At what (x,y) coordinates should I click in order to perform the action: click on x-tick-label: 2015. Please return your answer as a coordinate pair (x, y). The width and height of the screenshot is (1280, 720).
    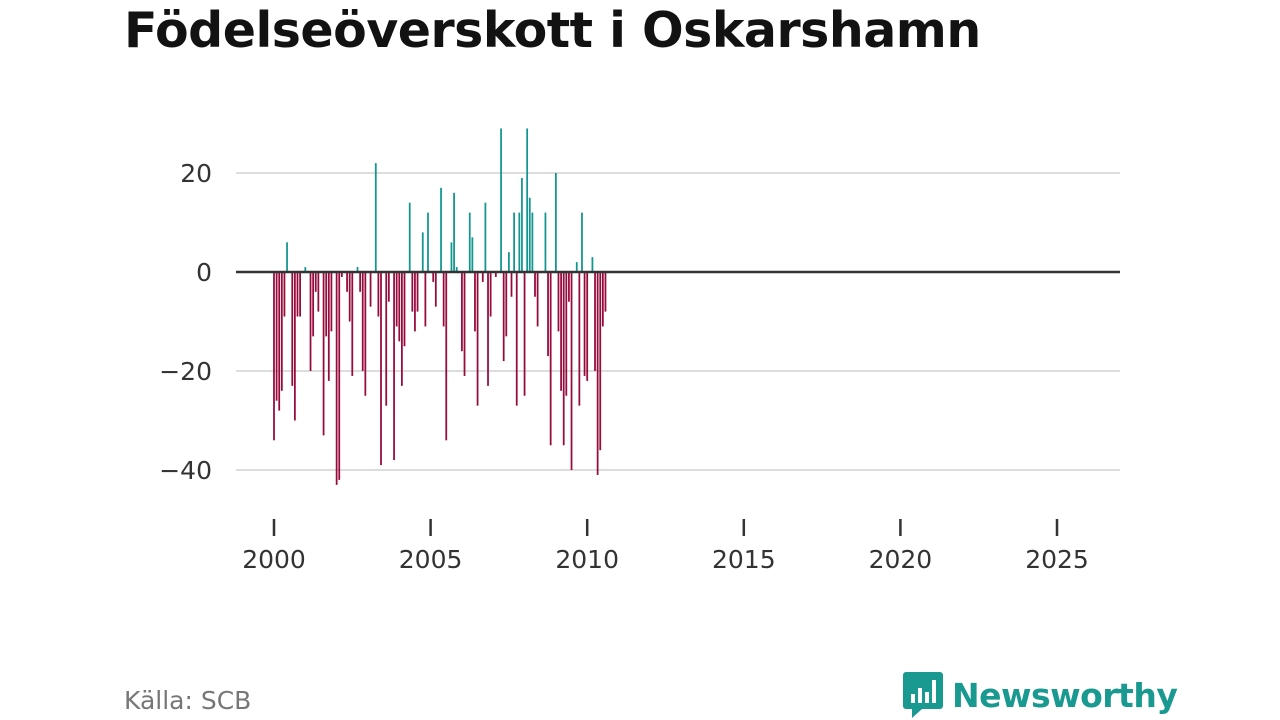
    Looking at the image, I should click on (744, 559).